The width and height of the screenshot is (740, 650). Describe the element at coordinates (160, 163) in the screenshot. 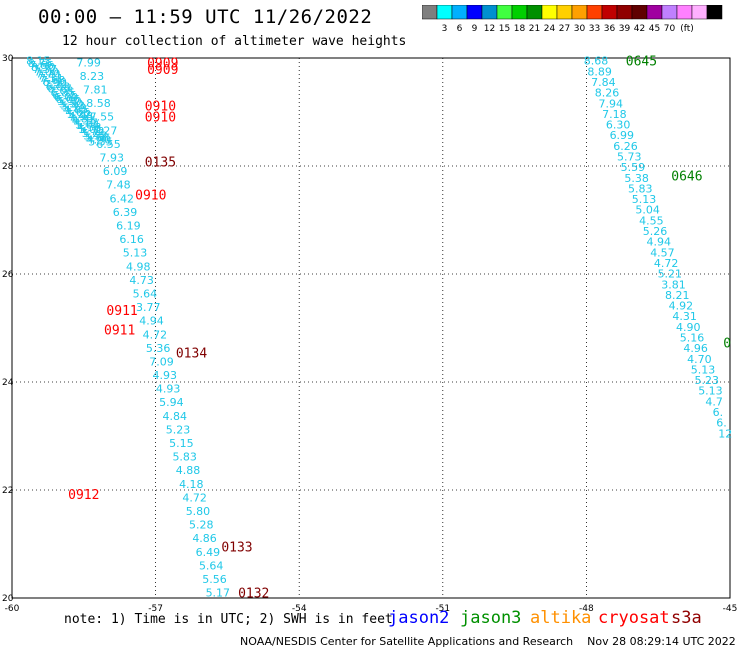

I see `pass-time-label: 0135` at that location.